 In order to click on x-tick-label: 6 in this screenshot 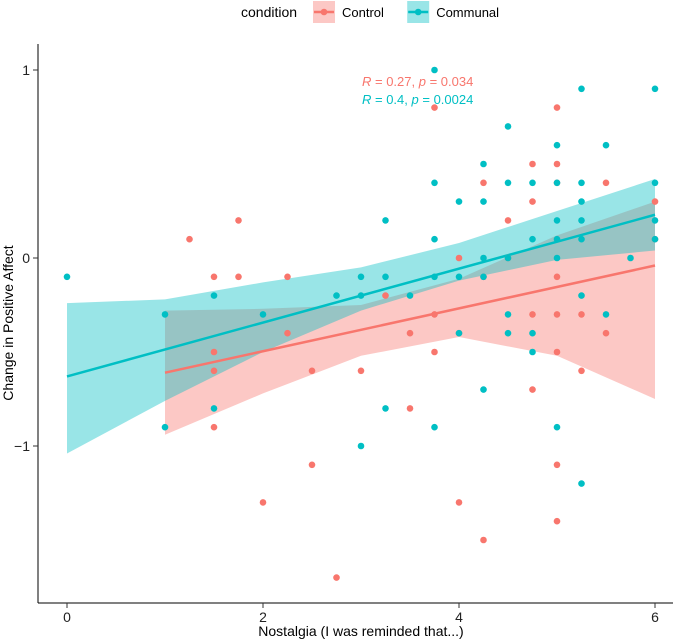, I will do `click(655, 617)`.